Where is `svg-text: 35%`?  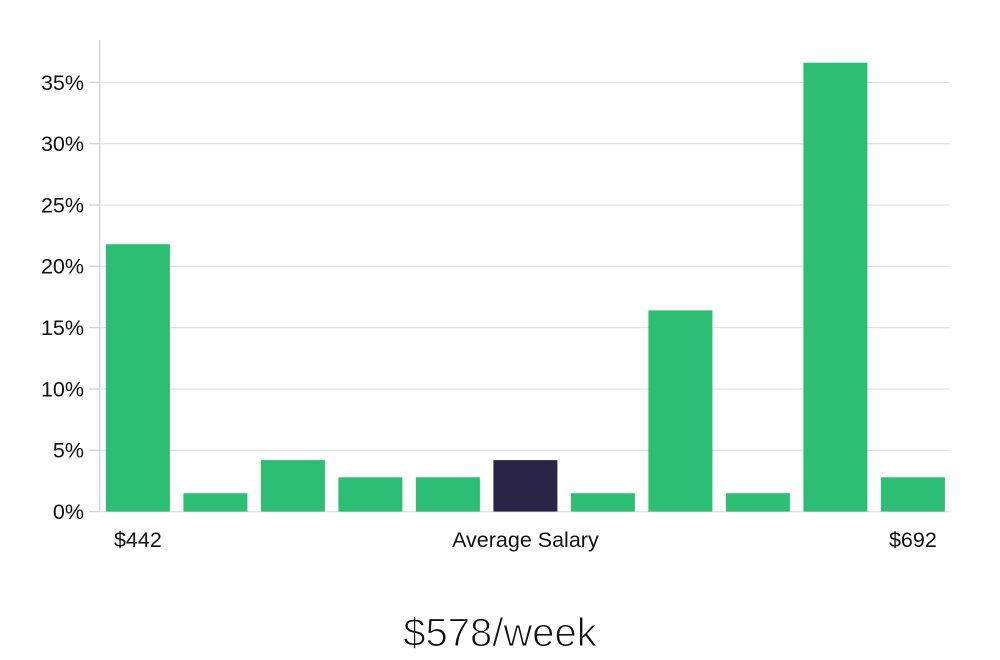
svg-text: 35% is located at coordinates (62, 83).